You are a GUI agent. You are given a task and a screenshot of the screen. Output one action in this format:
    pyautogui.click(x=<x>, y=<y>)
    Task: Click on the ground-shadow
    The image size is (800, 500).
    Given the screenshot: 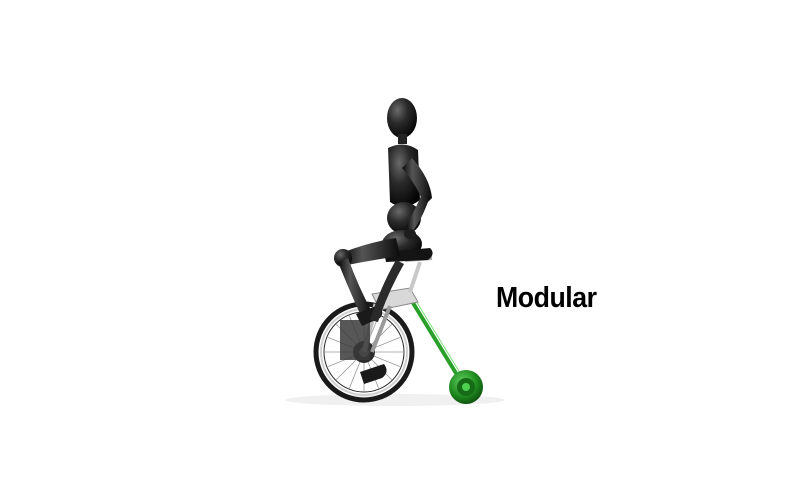 What is the action you would take?
    pyautogui.click(x=395, y=400)
    